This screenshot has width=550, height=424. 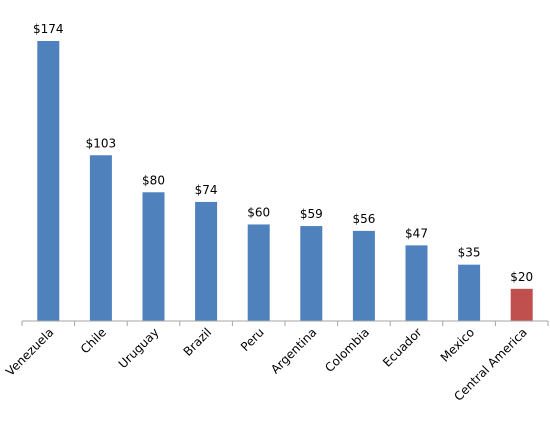 What do you see at coordinates (285, 323) in the screenshot?
I see `x-axis-ticks-group` at bounding box center [285, 323].